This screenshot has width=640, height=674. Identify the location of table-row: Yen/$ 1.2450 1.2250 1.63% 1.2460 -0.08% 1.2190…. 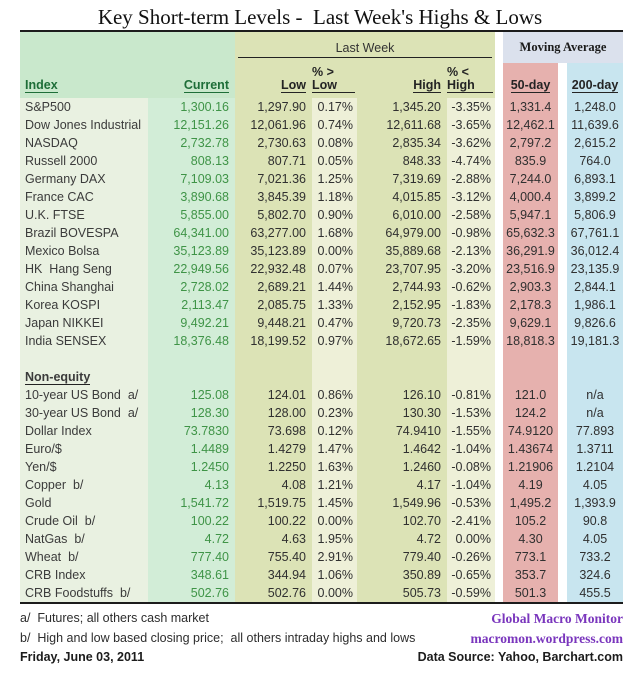
(321, 467).